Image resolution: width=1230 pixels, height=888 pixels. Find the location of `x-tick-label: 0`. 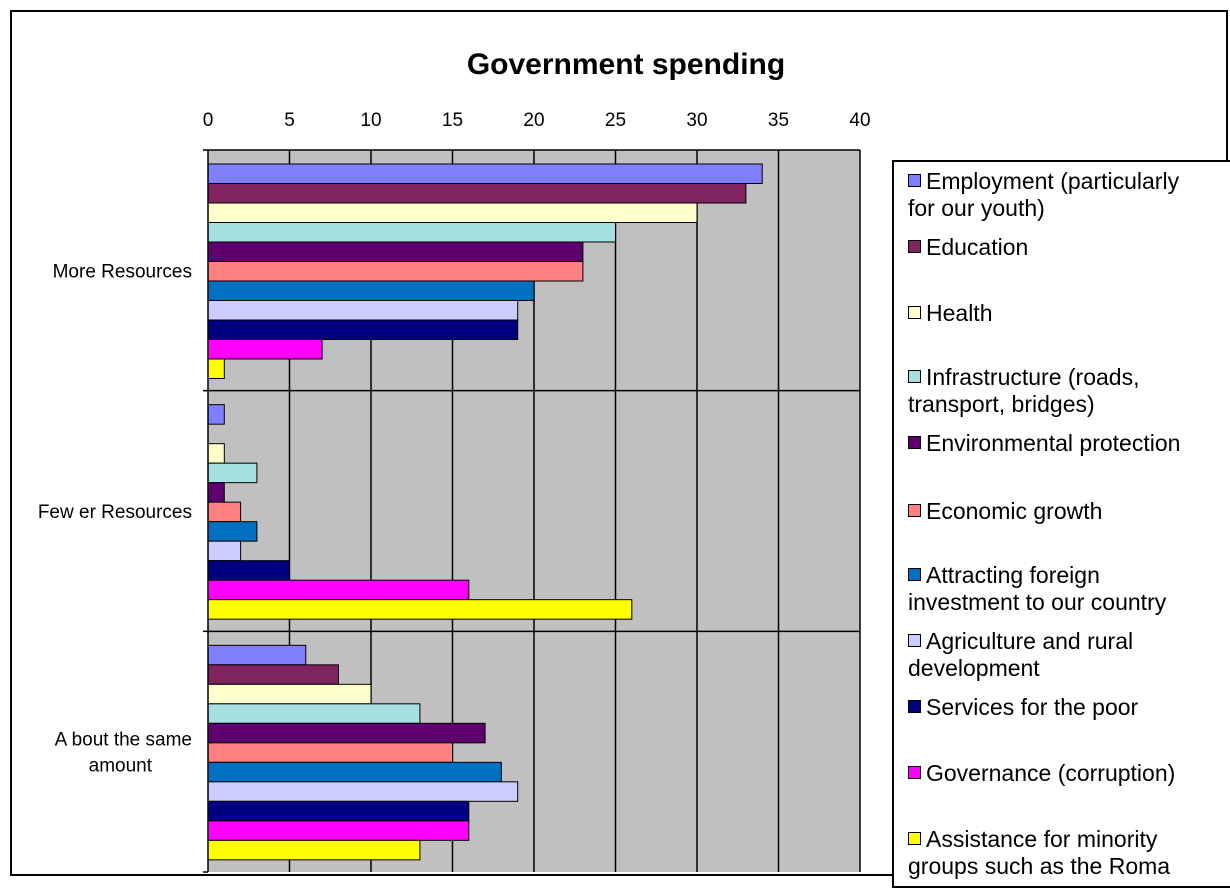

x-tick-label: 0 is located at coordinates (208, 120).